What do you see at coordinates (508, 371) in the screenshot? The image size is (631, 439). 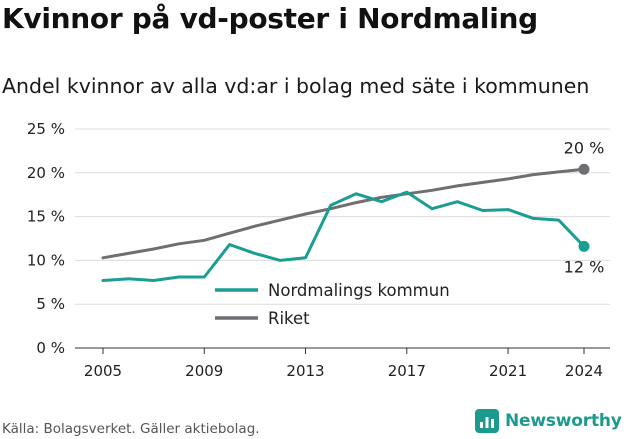 I see `x-tick-label: 2021` at bounding box center [508, 371].